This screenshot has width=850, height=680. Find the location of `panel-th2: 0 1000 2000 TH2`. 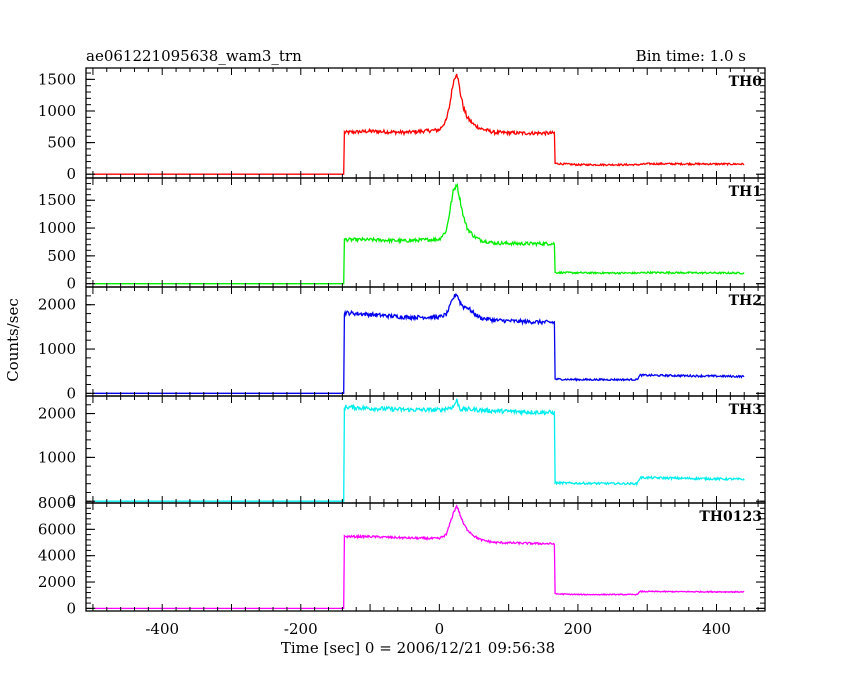

panel-th2: 0 1000 2000 TH2 is located at coordinates (402, 344).